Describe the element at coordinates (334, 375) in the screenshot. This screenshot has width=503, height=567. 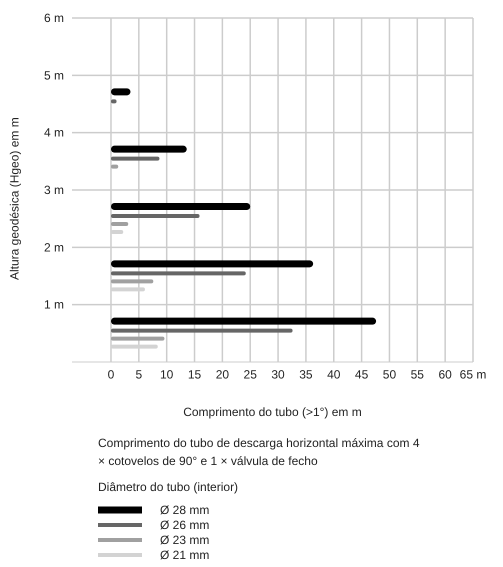
I see `x-tick-label: 40` at that location.